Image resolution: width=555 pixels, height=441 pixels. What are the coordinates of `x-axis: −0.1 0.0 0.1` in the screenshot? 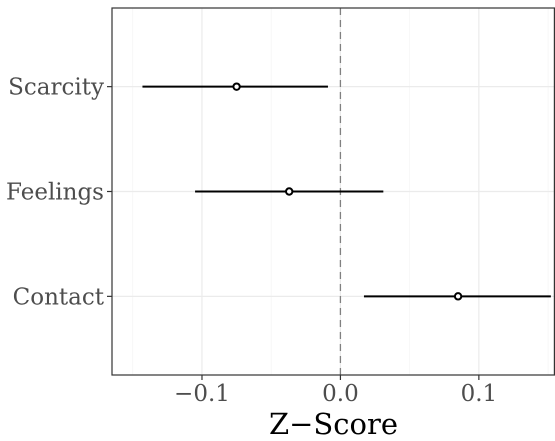 It's located at (335, 391).